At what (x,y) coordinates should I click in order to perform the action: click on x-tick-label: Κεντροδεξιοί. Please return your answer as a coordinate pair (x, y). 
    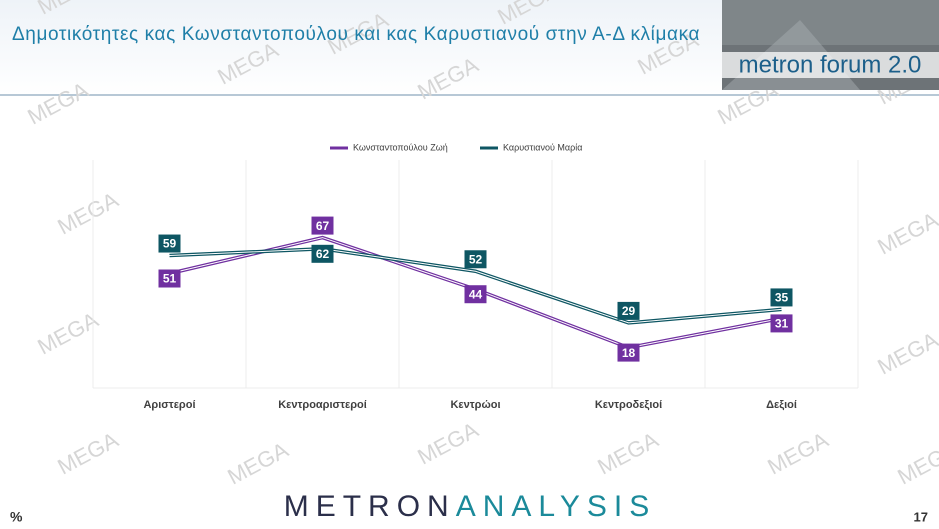
    Looking at the image, I should click on (628, 405).